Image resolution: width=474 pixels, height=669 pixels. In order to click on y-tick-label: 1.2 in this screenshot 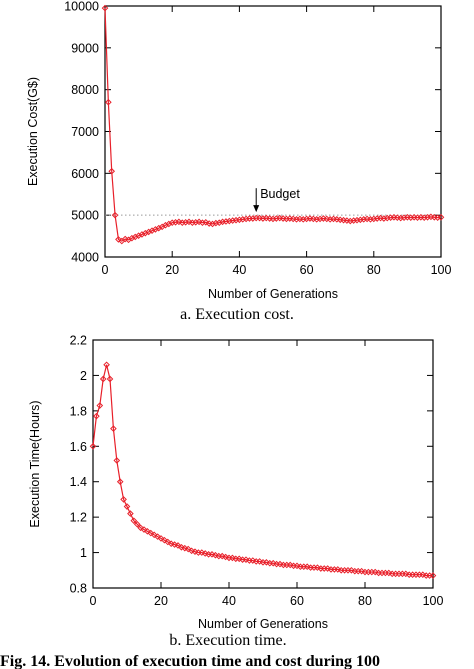, I will do `click(78, 518)`.